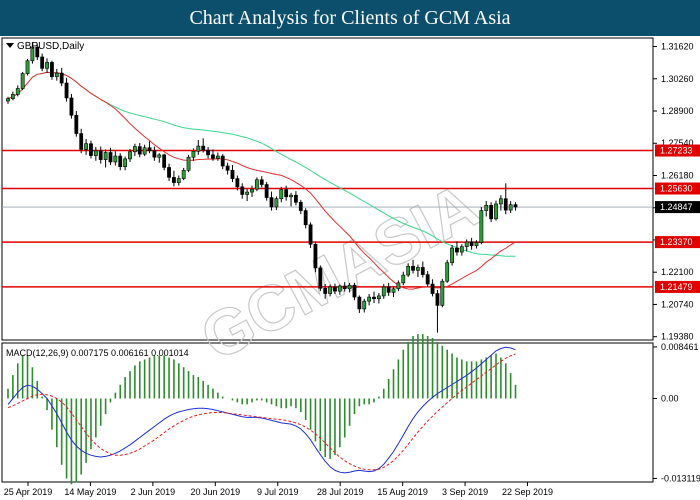  Describe the element at coordinates (50, 46) in the screenshot. I see `instrument-label: GBPUSD,Daily` at that location.